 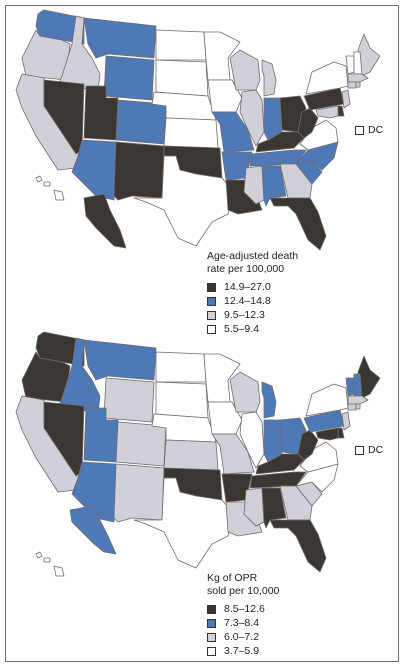 I want to click on legend-item: 8.5–12.6, so click(x=243, y=609).